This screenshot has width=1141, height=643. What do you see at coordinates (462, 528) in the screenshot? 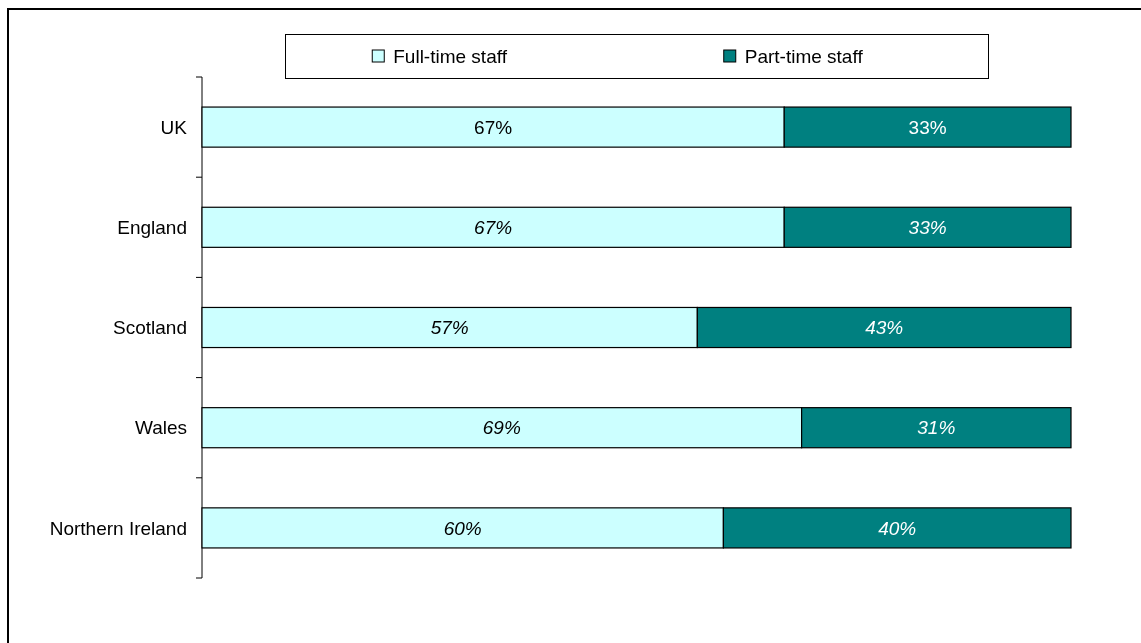
I see `data-label: 60%` at bounding box center [462, 528].